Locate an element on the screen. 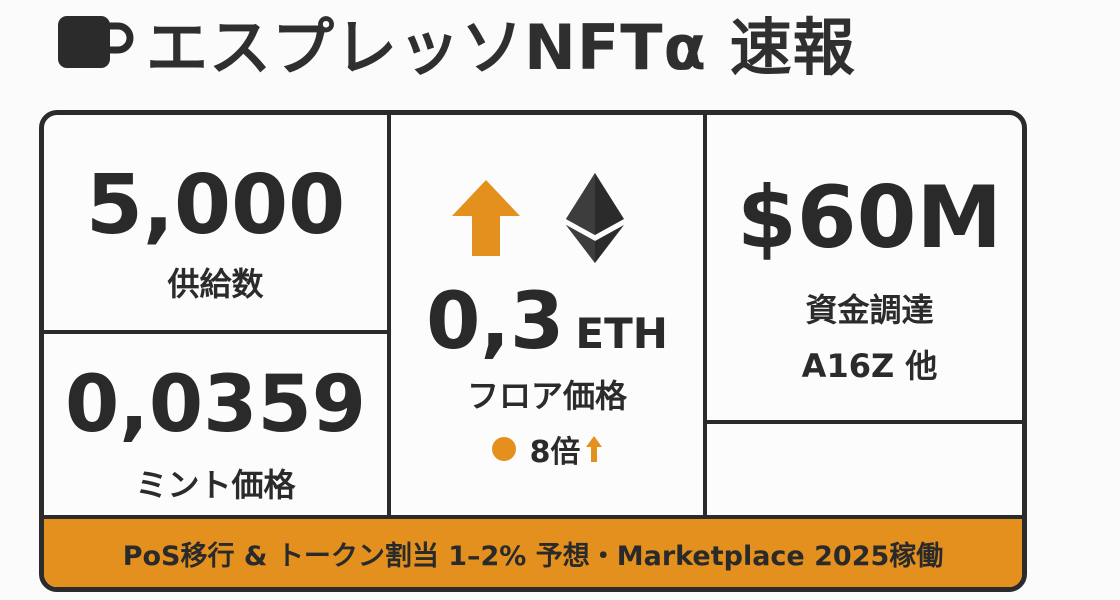 This screenshot has height=600, width=1120. funding-investor: A16Z 他 is located at coordinates (869, 366).